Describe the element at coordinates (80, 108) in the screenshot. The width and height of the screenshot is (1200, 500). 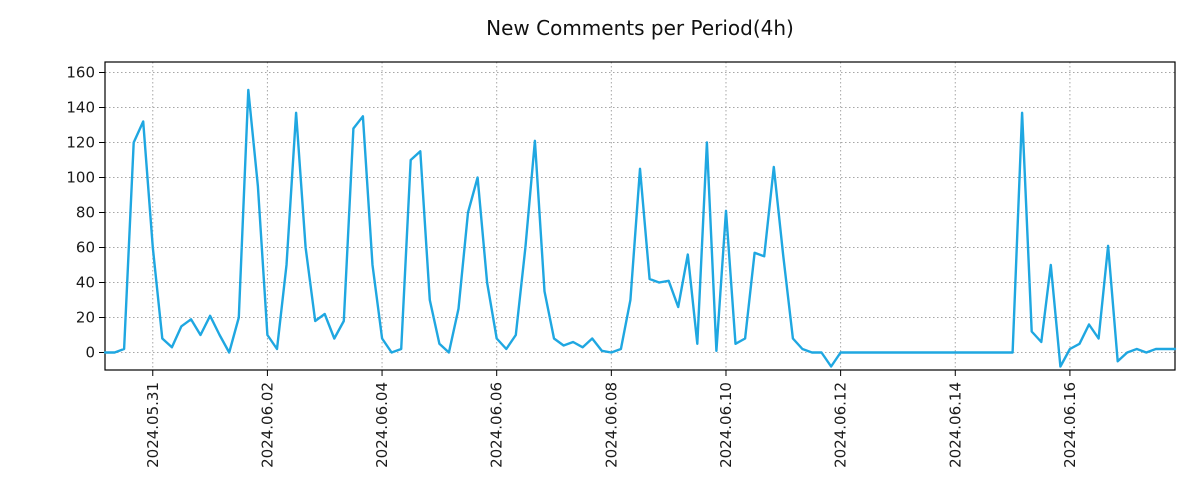
I see `y-tick-label: 140` at that location.